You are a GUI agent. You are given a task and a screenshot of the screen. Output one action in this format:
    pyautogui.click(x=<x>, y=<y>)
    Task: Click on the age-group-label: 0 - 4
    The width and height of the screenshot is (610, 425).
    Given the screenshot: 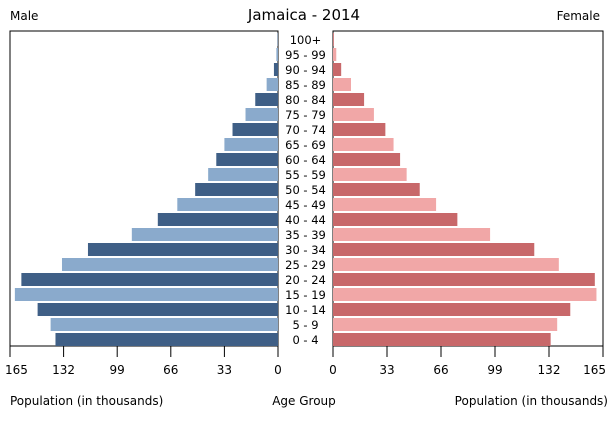 What is the action you would take?
    pyautogui.click(x=305, y=340)
    